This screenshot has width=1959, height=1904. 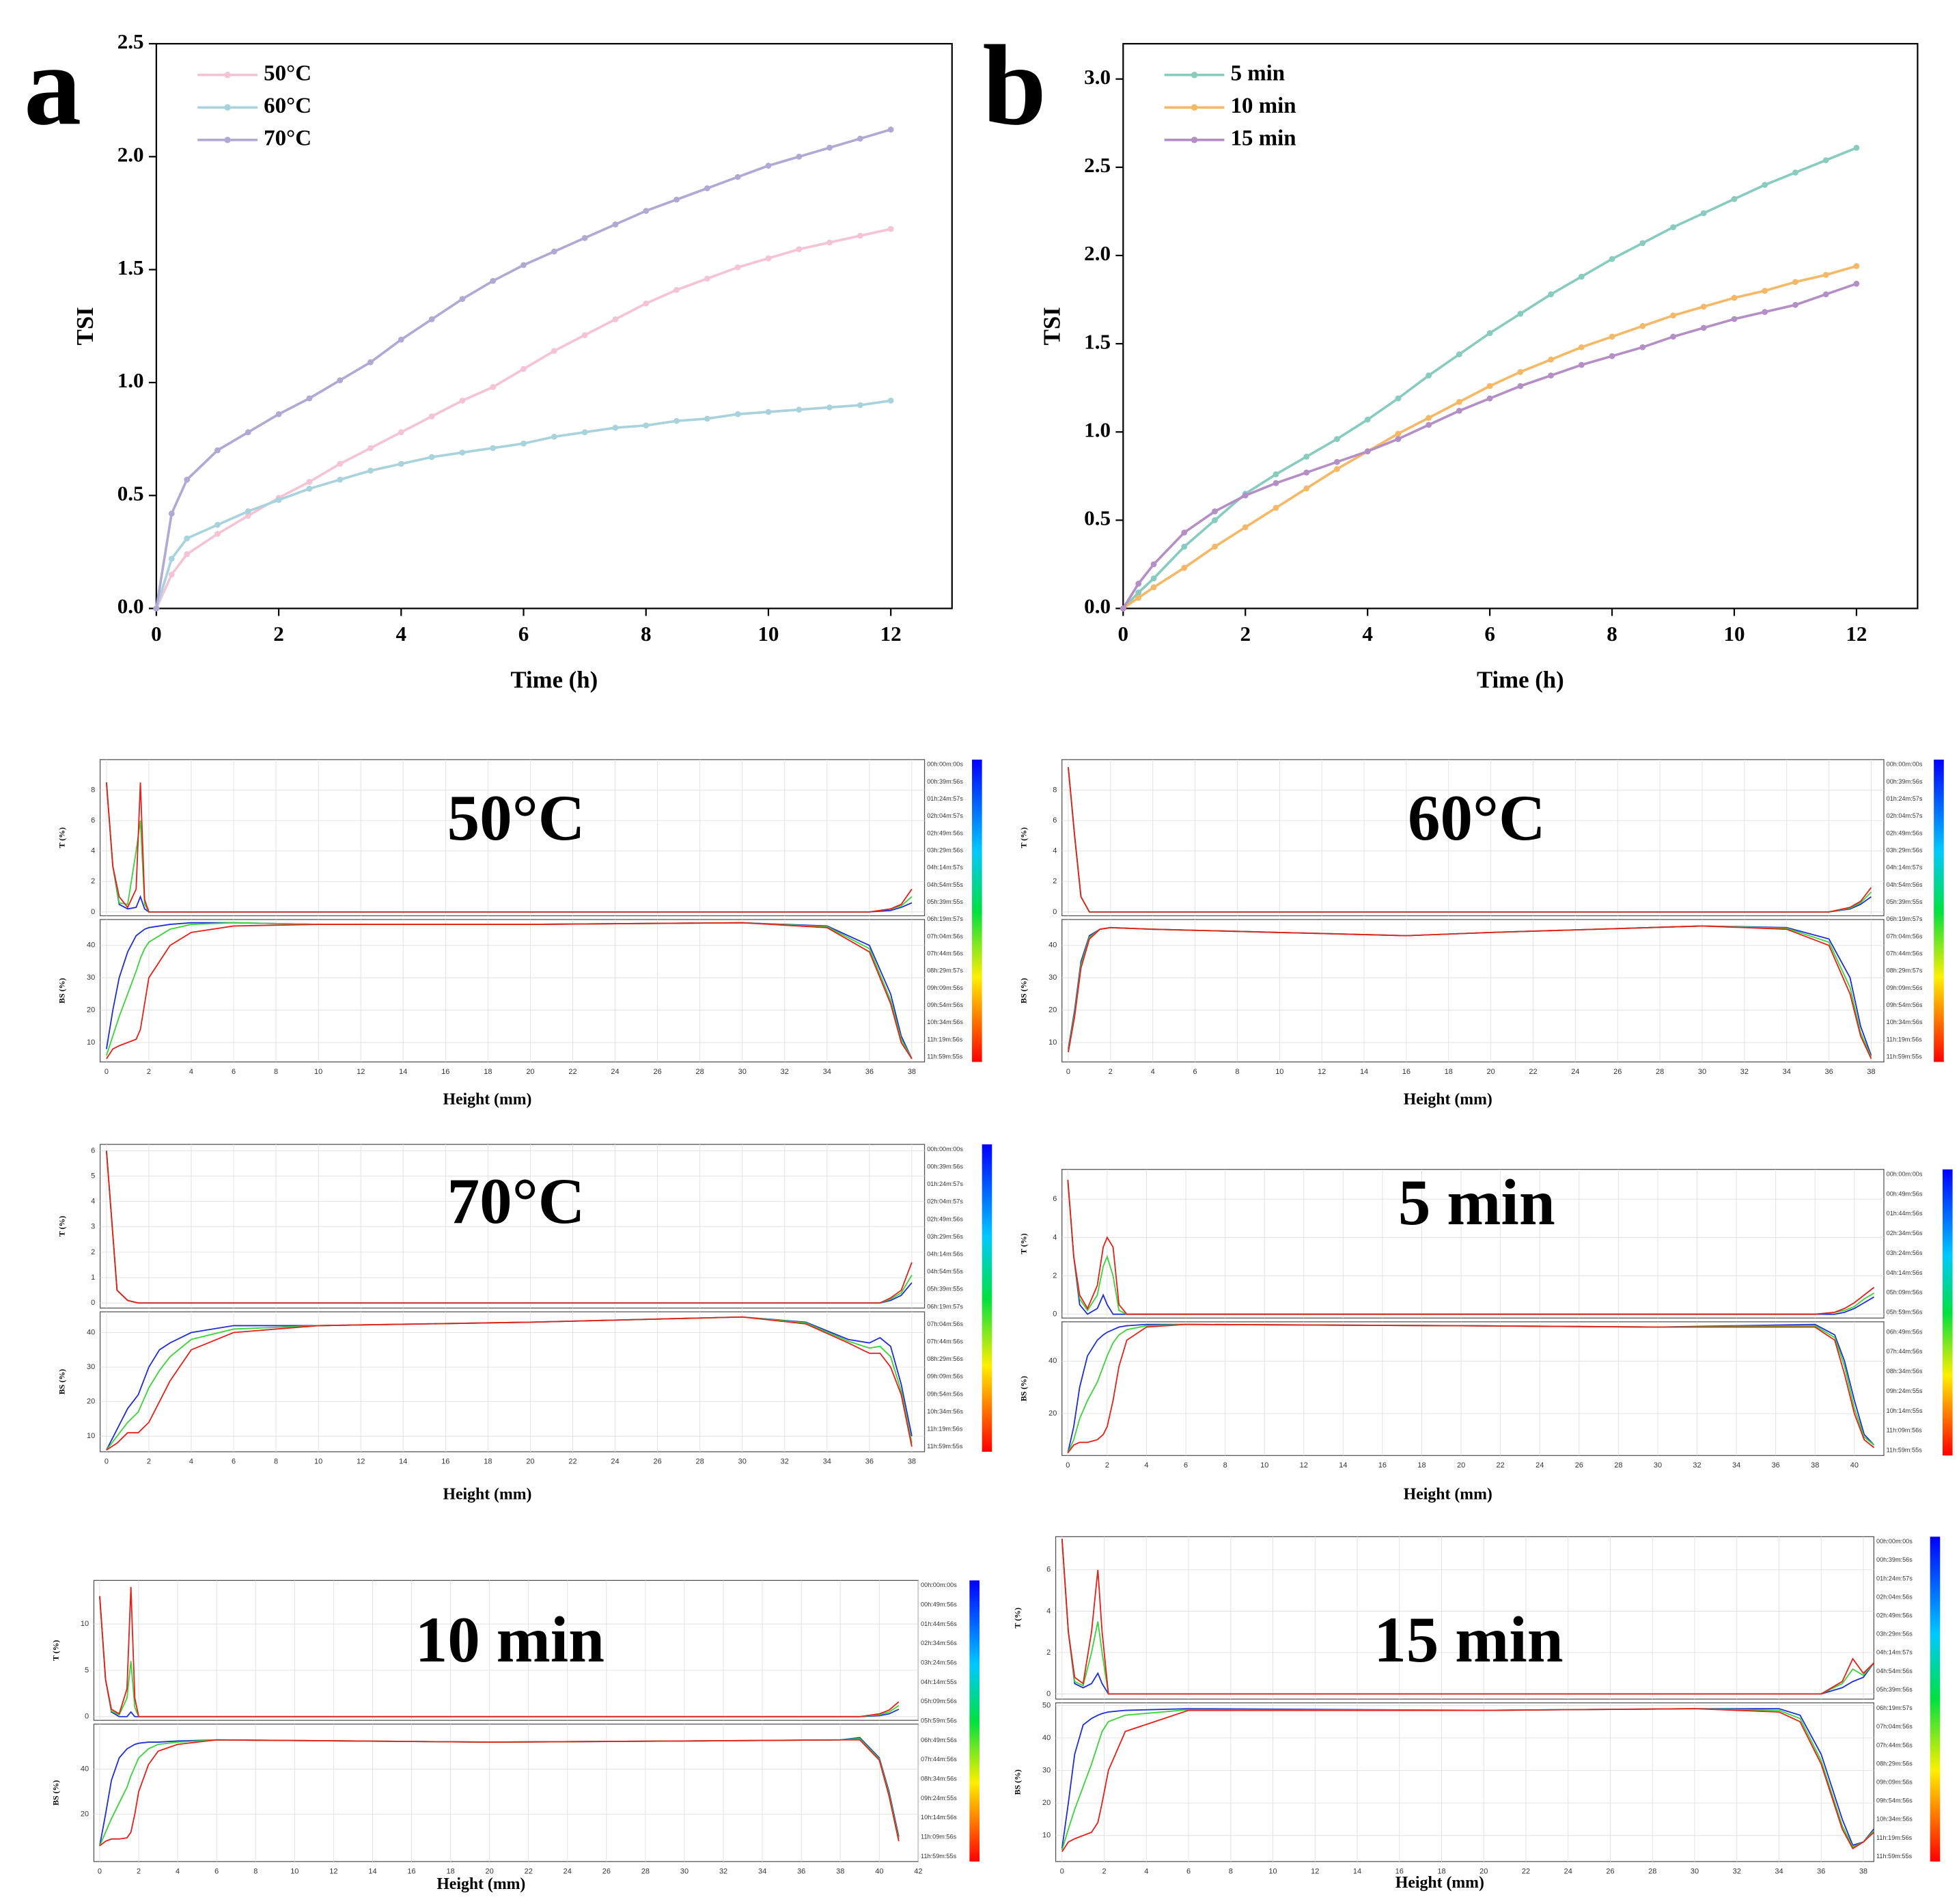 I want to click on x-tick-label: 20, so click(x=530, y=1072).